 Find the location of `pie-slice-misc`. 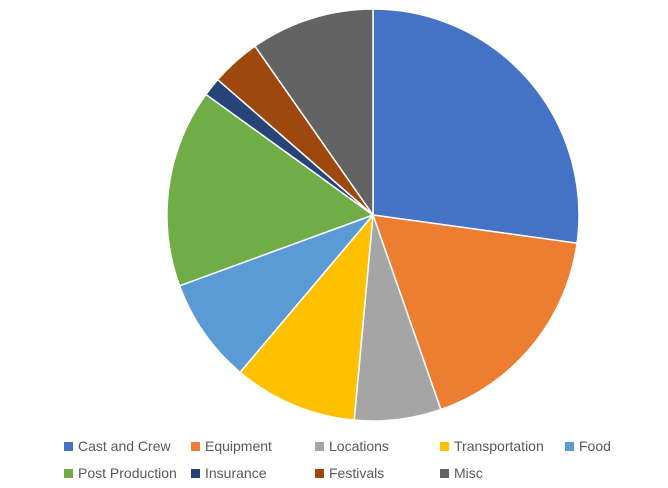

pie-slice-misc is located at coordinates (314, 112).